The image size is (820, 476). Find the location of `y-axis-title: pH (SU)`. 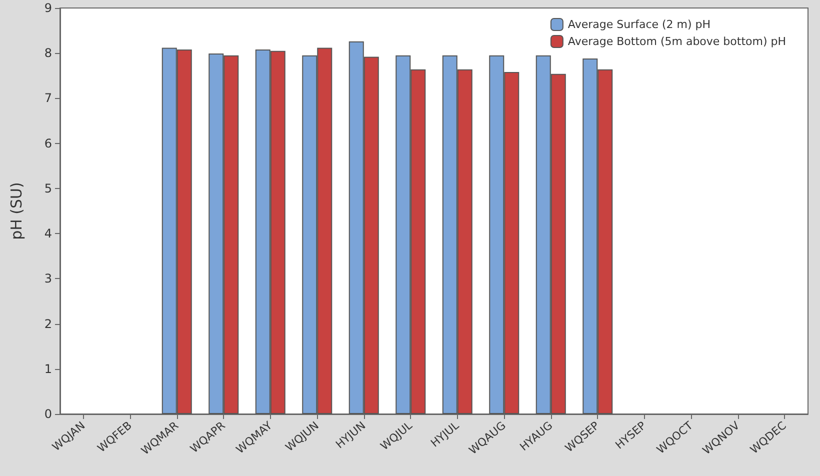

y-axis-title: pH (SU) is located at coordinates (17, 211).